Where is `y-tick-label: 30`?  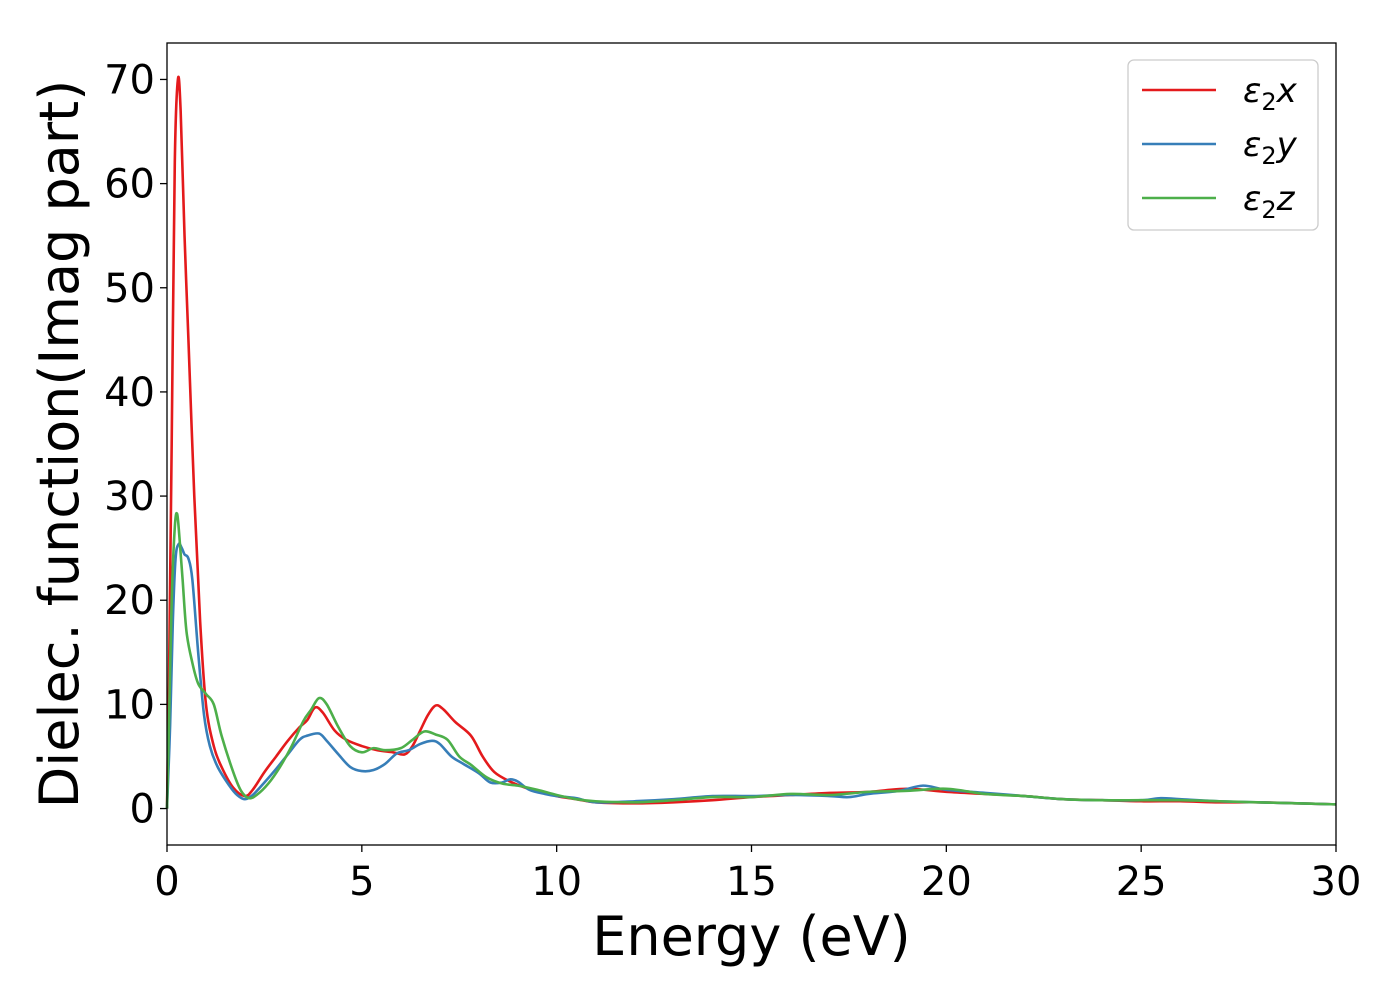
y-tick-label: 30 is located at coordinates (129, 497).